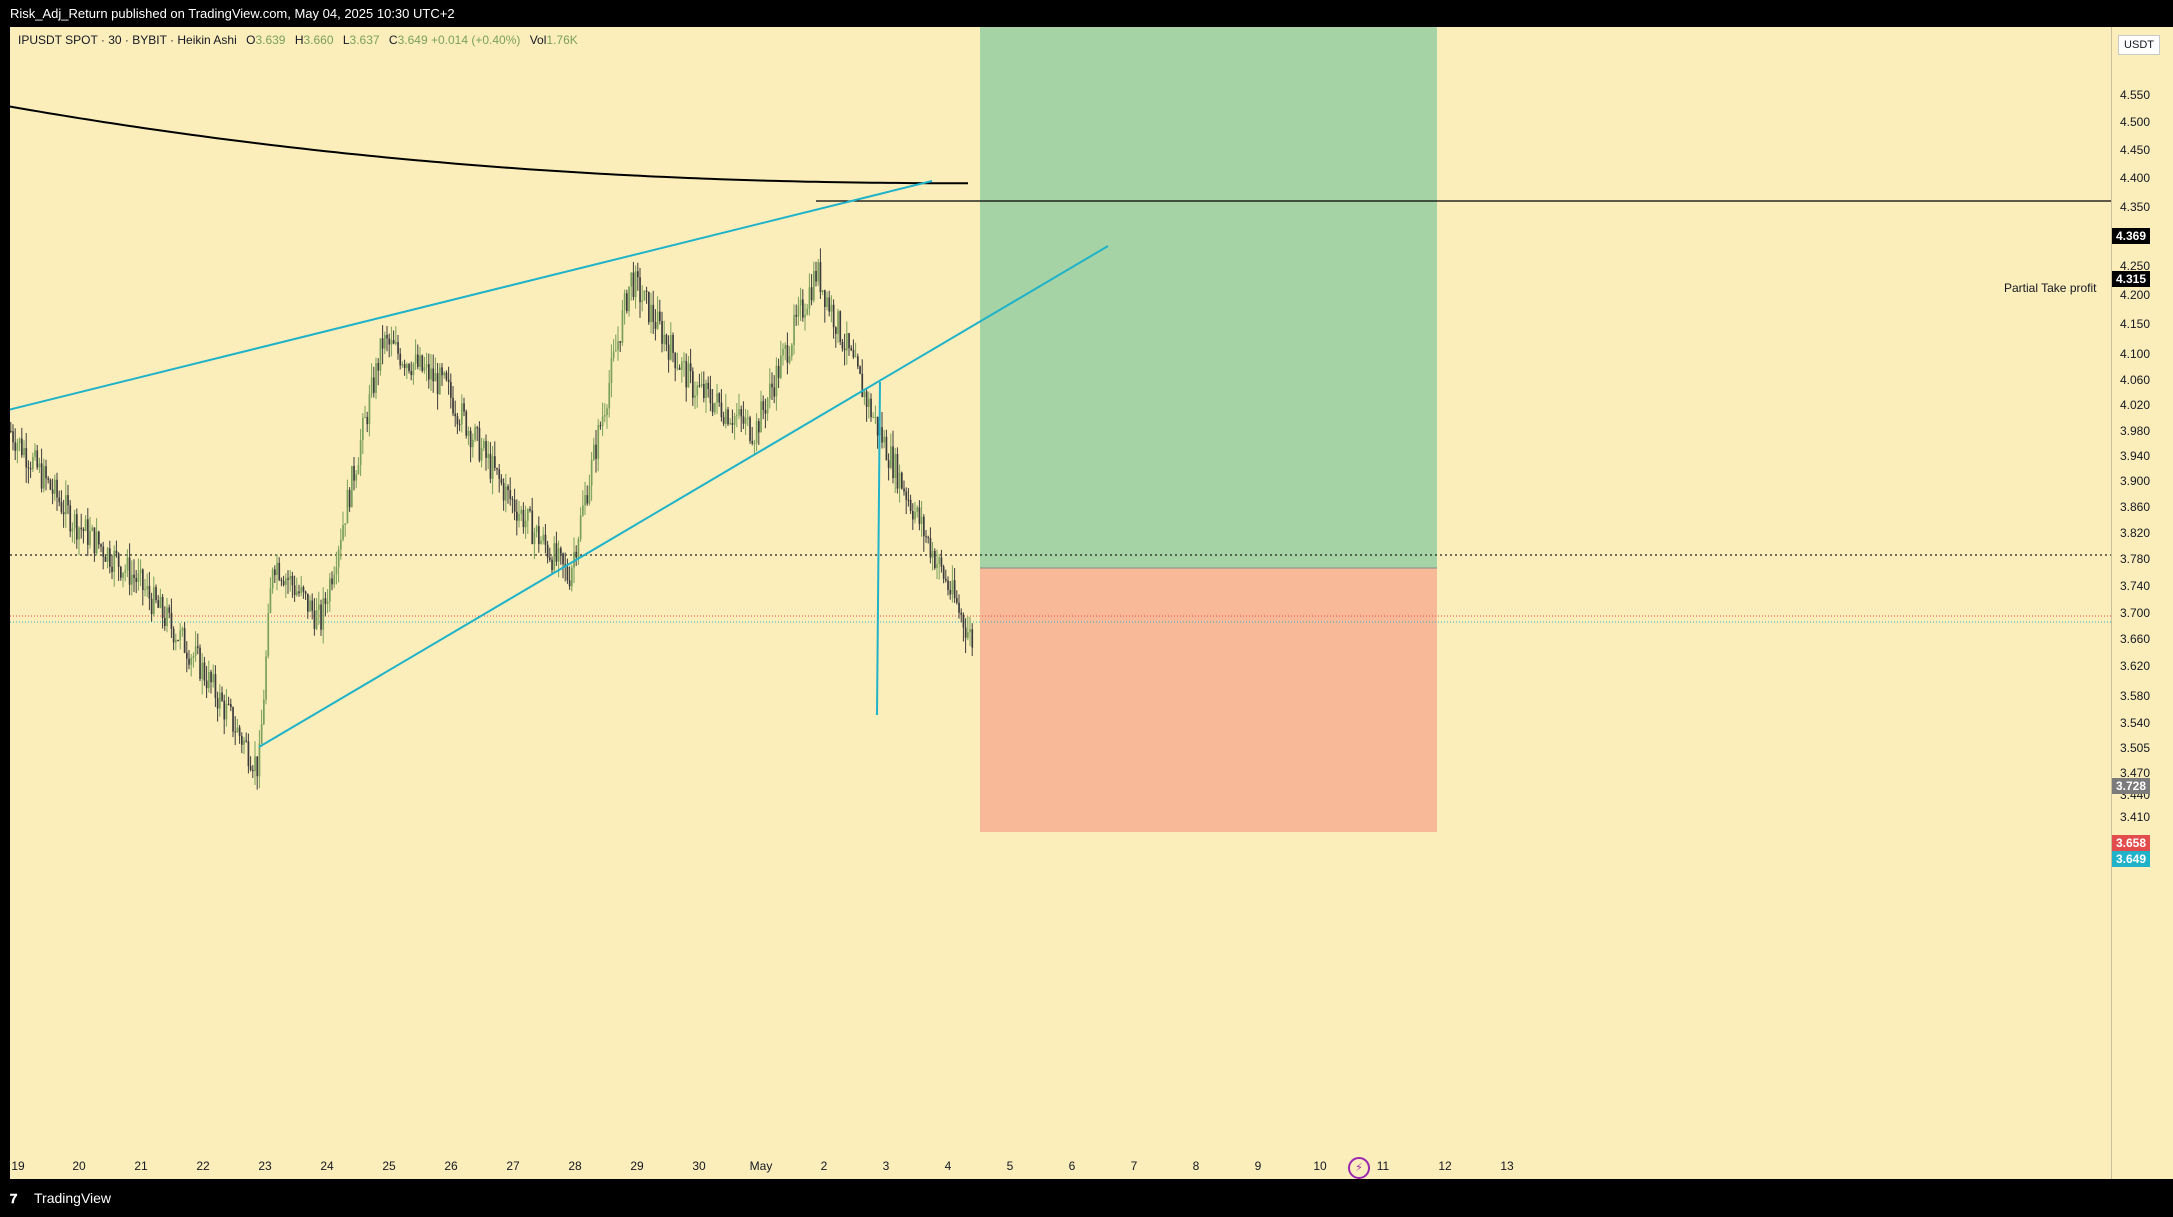  Describe the element at coordinates (948, 1166) in the screenshot. I see `time-tick: 4` at that location.